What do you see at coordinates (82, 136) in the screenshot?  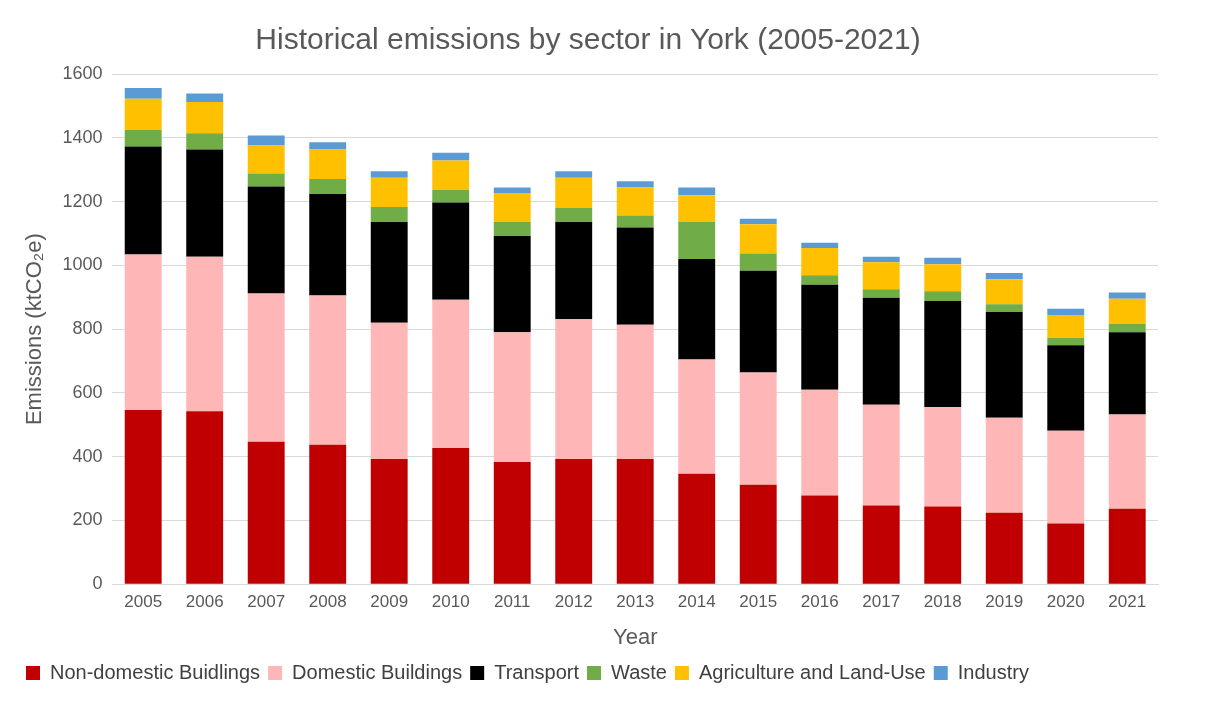 I see `y-tick-label: 1400` at bounding box center [82, 136].